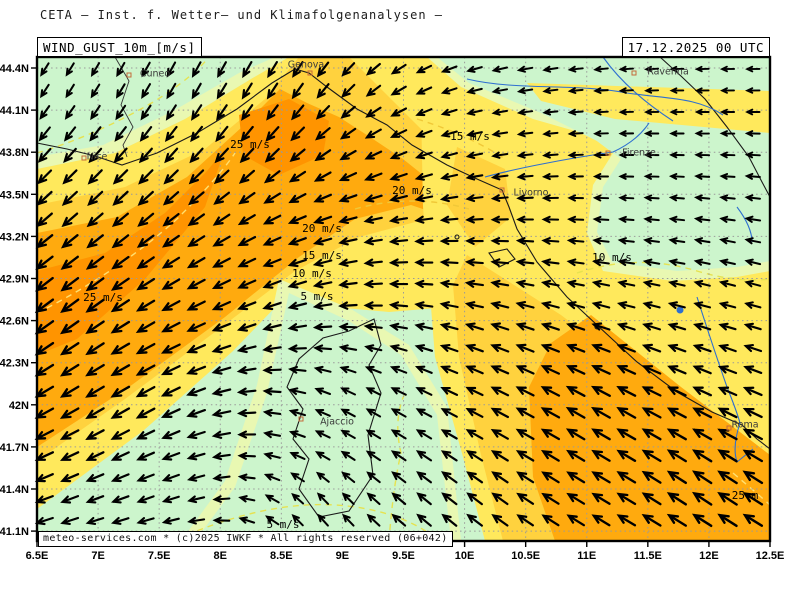 This screenshot has height=600, width=800. Describe the element at coordinates (648, 556) in the screenshot. I see `lon-tick-label: 11.5E` at that location.